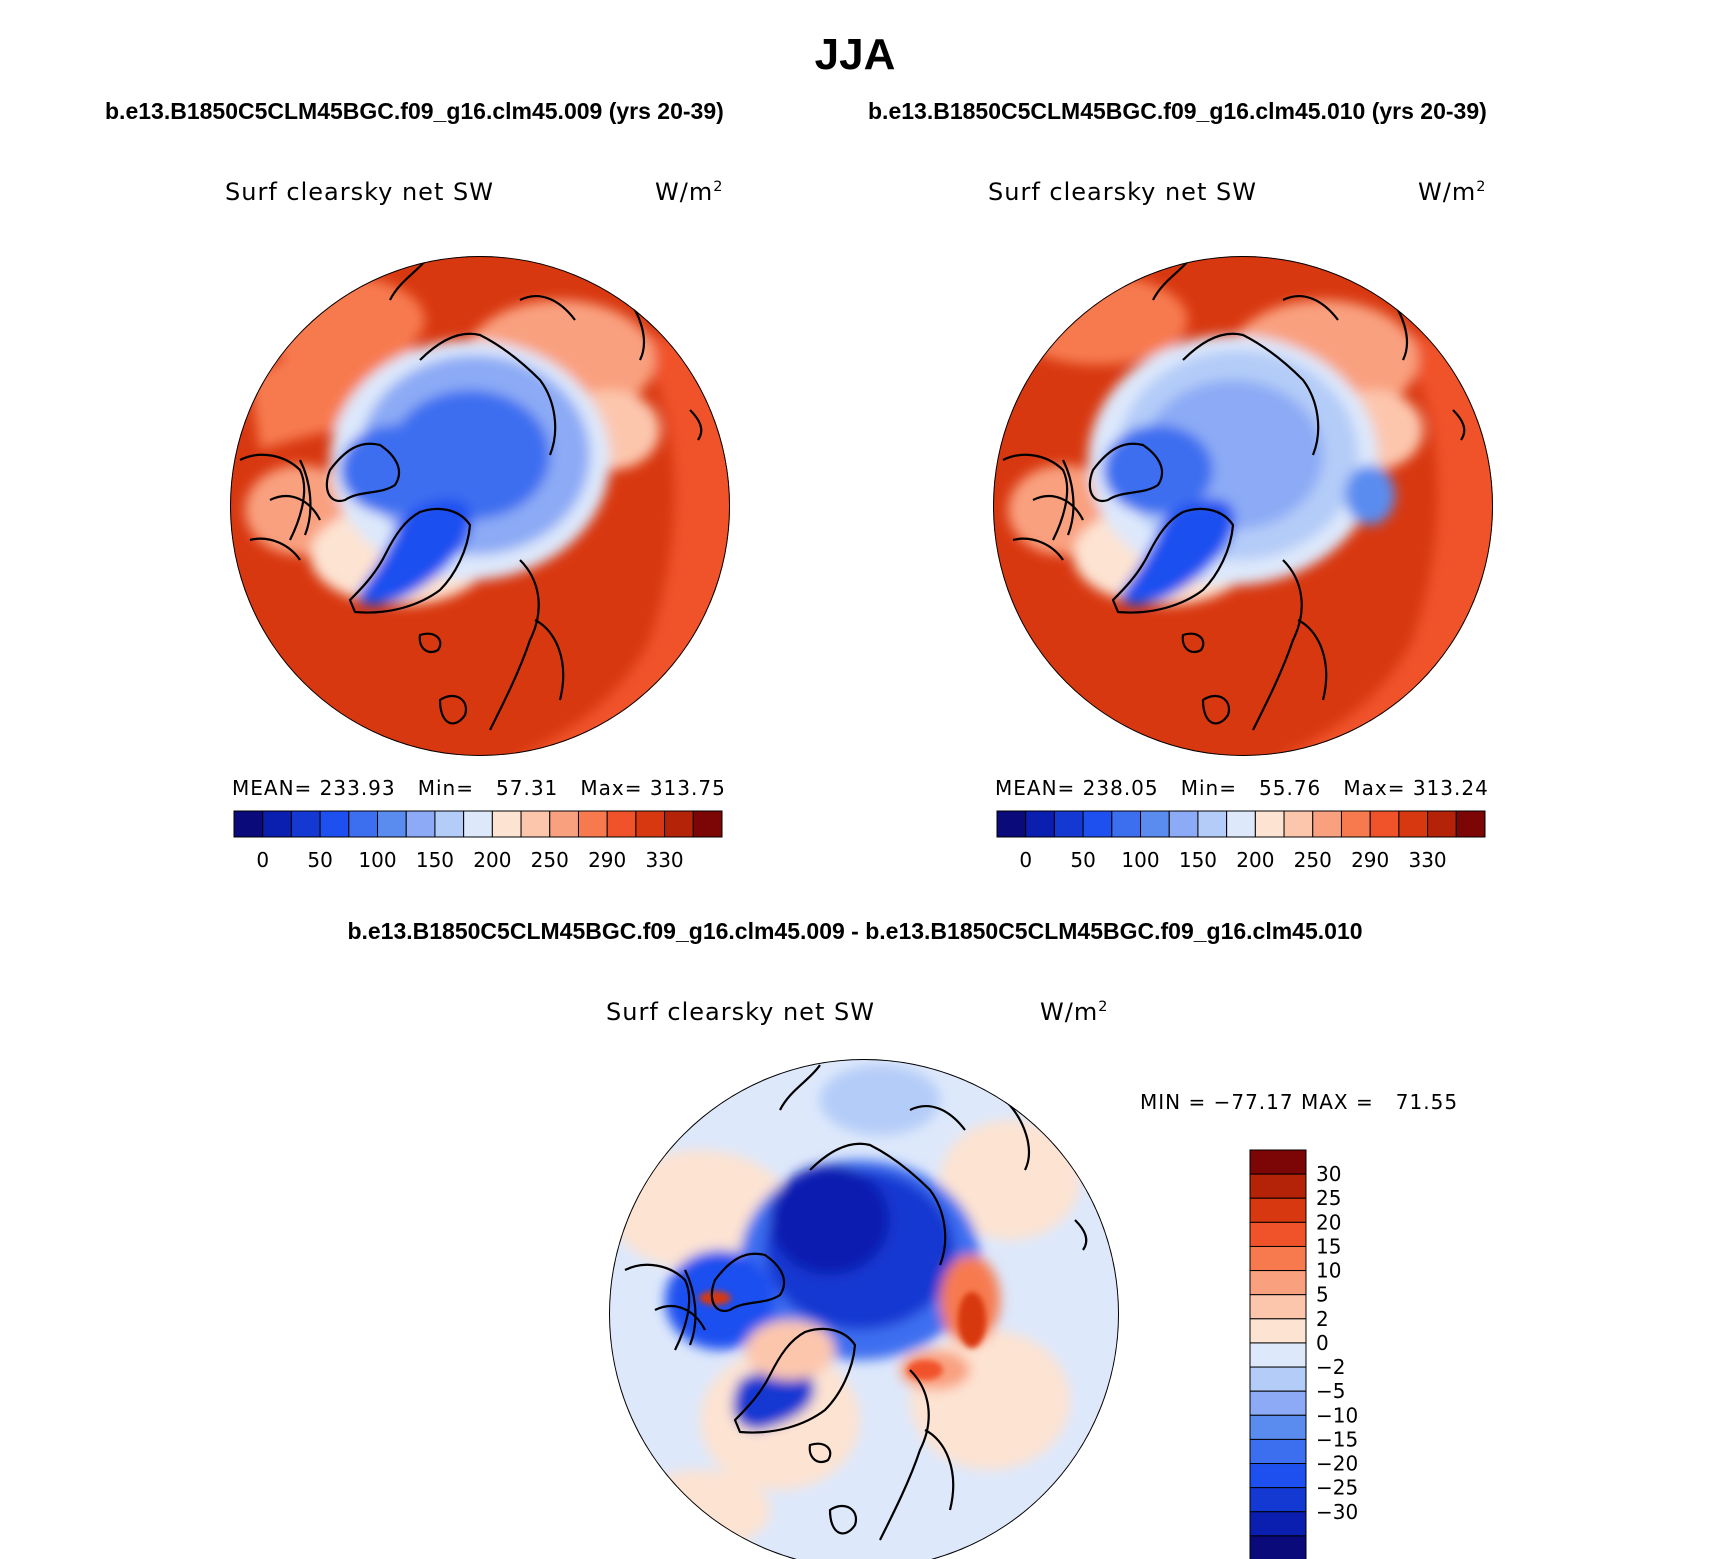 The image size is (1710, 1559). I want to click on right-colorbar-label: 100, so click(1140, 860).